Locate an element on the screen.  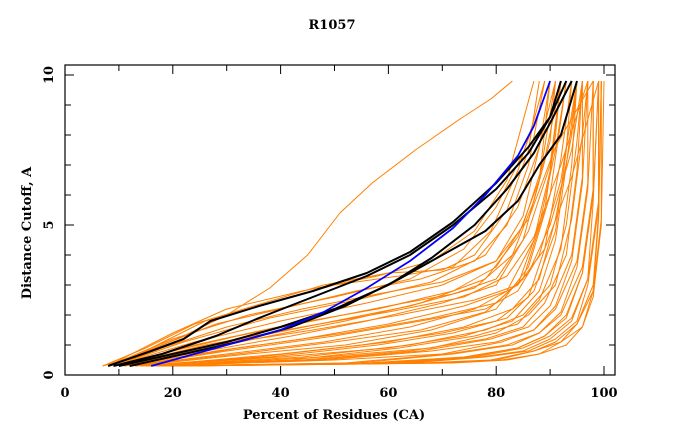
y-axis-label: Distance Cutoff, A is located at coordinates (27, 232).